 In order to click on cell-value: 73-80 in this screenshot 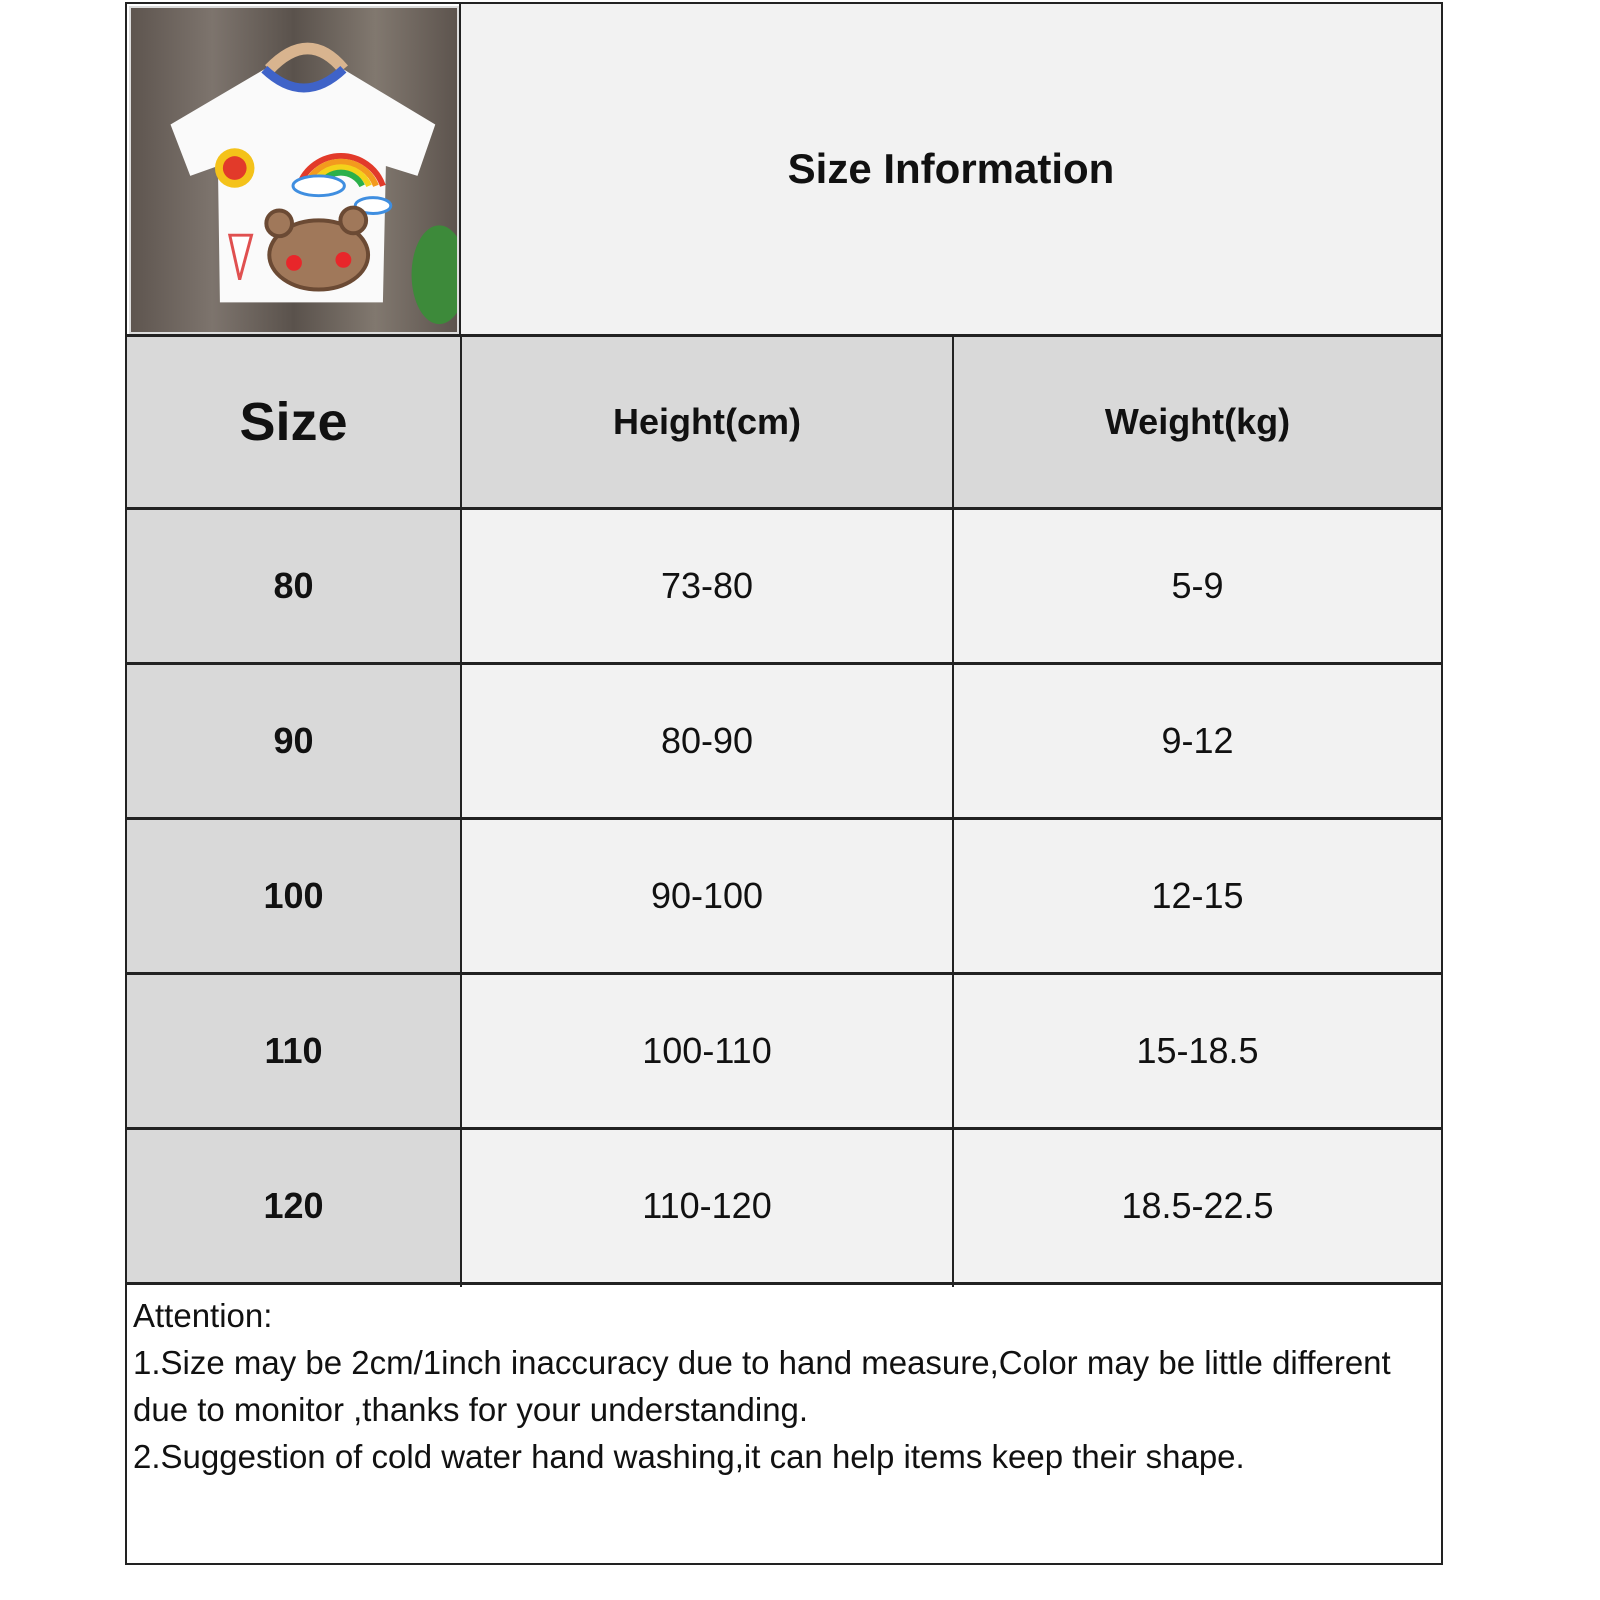, I will do `click(707, 585)`.